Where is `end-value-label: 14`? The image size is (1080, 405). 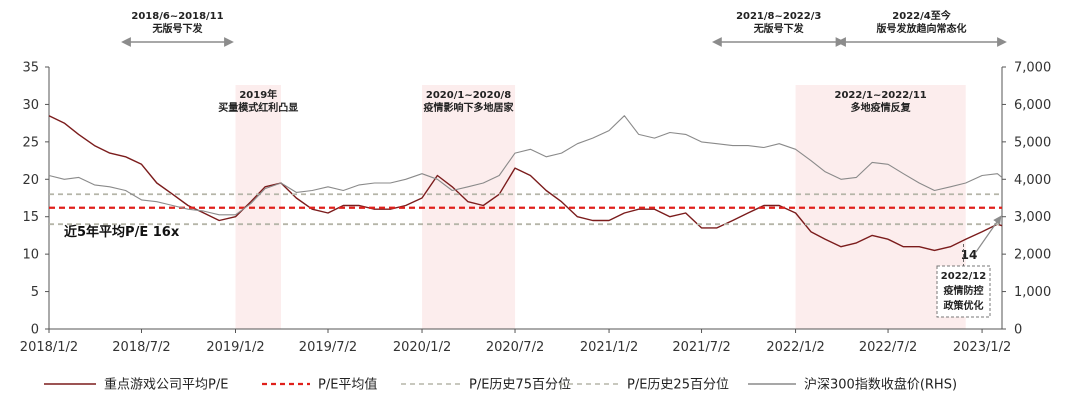 end-value-label: 14 is located at coordinates (969, 255).